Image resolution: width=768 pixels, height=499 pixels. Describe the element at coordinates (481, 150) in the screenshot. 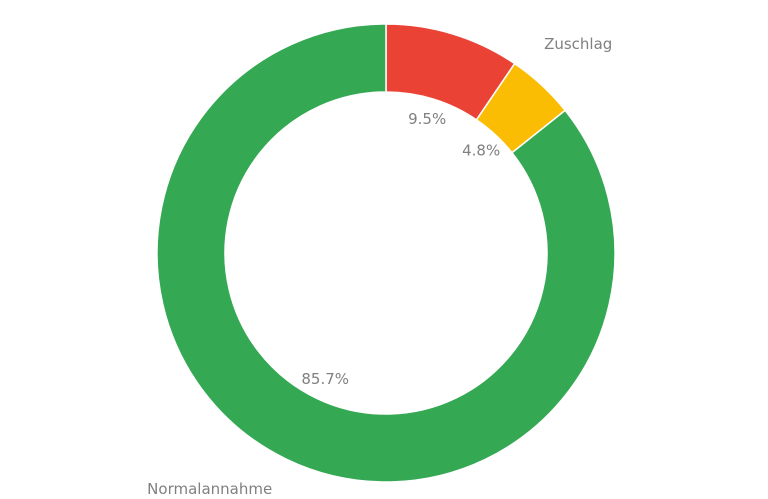

I see `slice-percent-label: 4.8%` at that location.